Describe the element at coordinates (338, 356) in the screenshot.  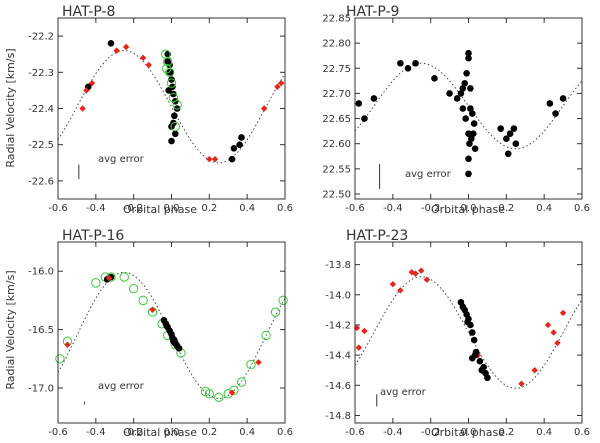
I see `y-tick-label: -14.4` at that location.